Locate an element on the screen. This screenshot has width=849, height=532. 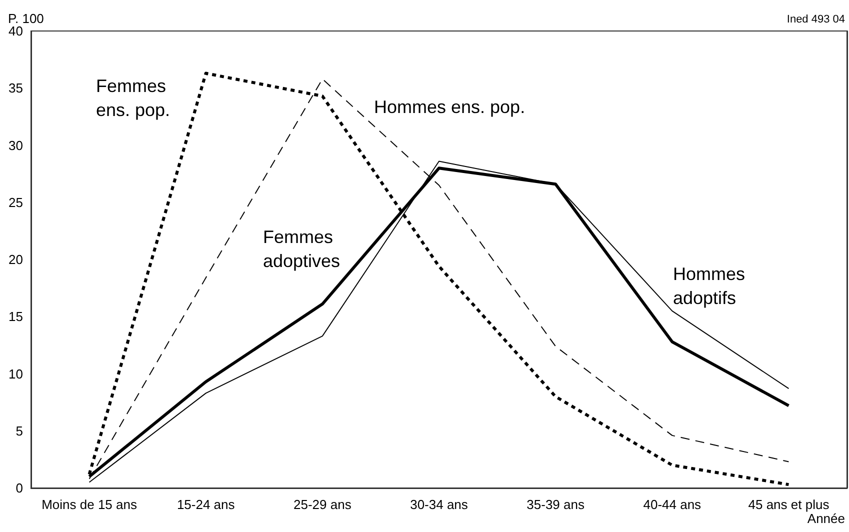
y-tick-label: 35 is located at coordinates (15, 88).